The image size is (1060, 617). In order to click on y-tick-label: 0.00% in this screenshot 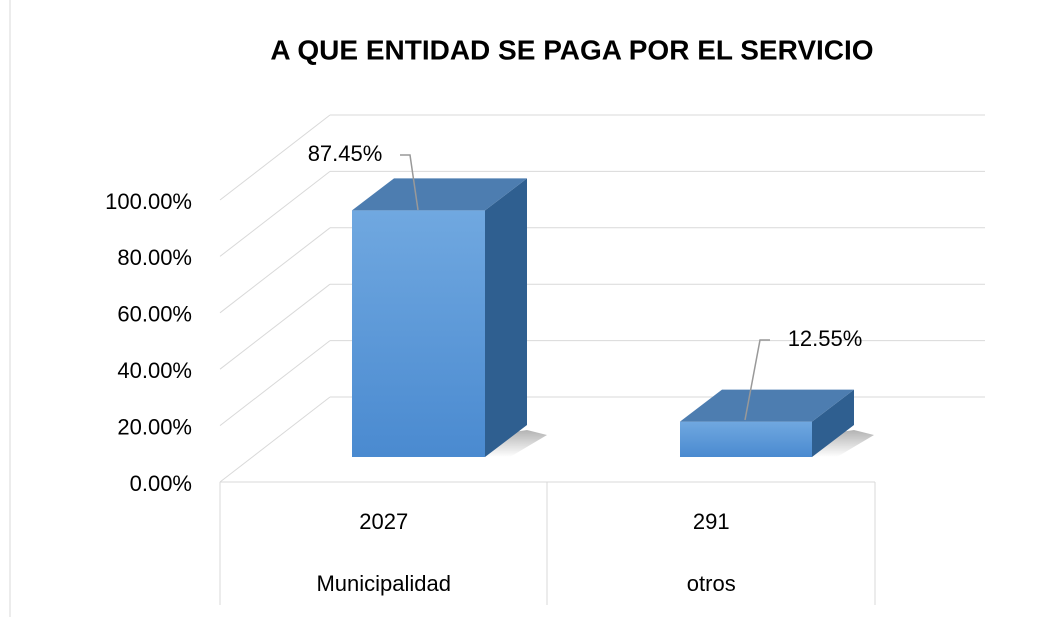, I will do `click(161, 483)`.